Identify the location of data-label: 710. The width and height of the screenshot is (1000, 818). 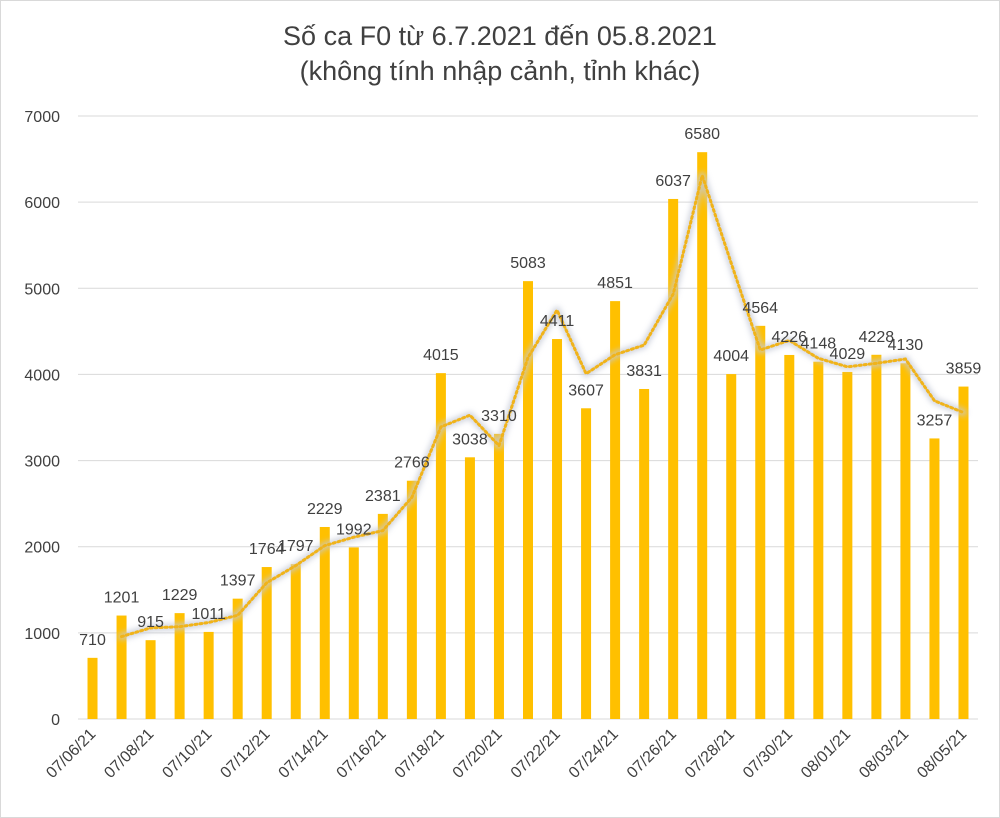
(92, 640).